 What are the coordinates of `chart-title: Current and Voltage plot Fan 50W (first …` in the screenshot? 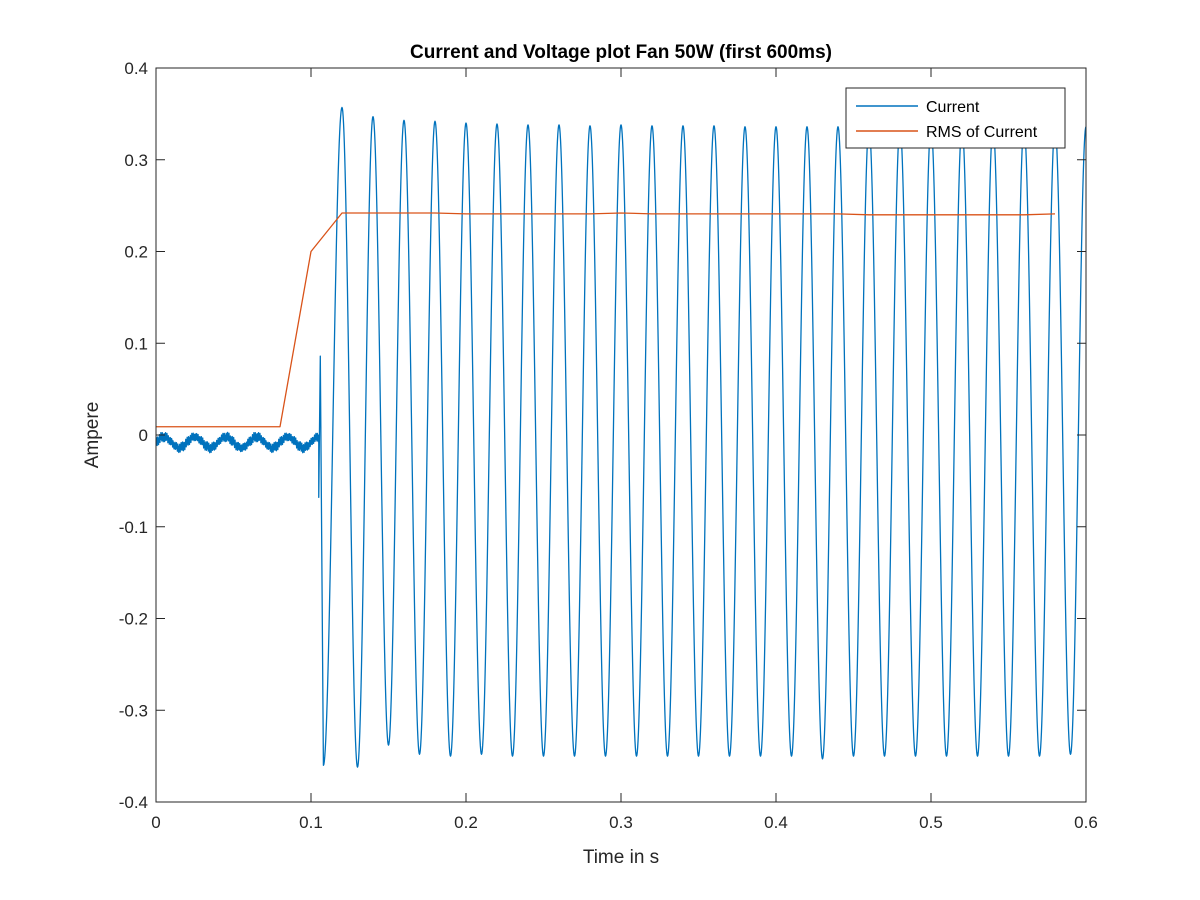 It's located at (621, 52).